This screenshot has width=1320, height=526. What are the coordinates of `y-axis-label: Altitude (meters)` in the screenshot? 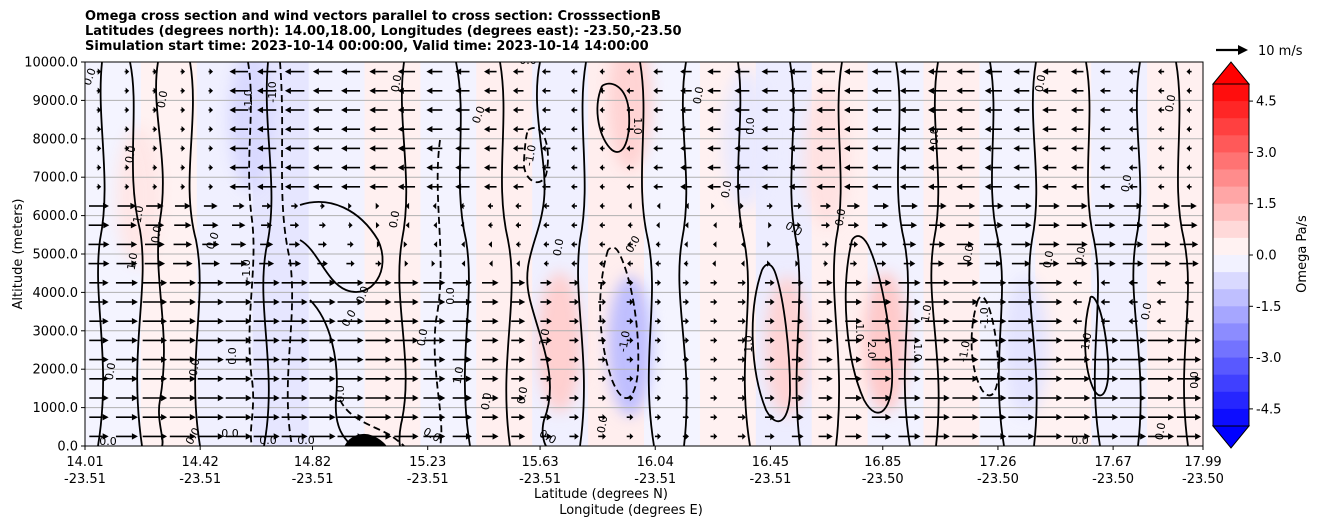 It's located at (18, 254).